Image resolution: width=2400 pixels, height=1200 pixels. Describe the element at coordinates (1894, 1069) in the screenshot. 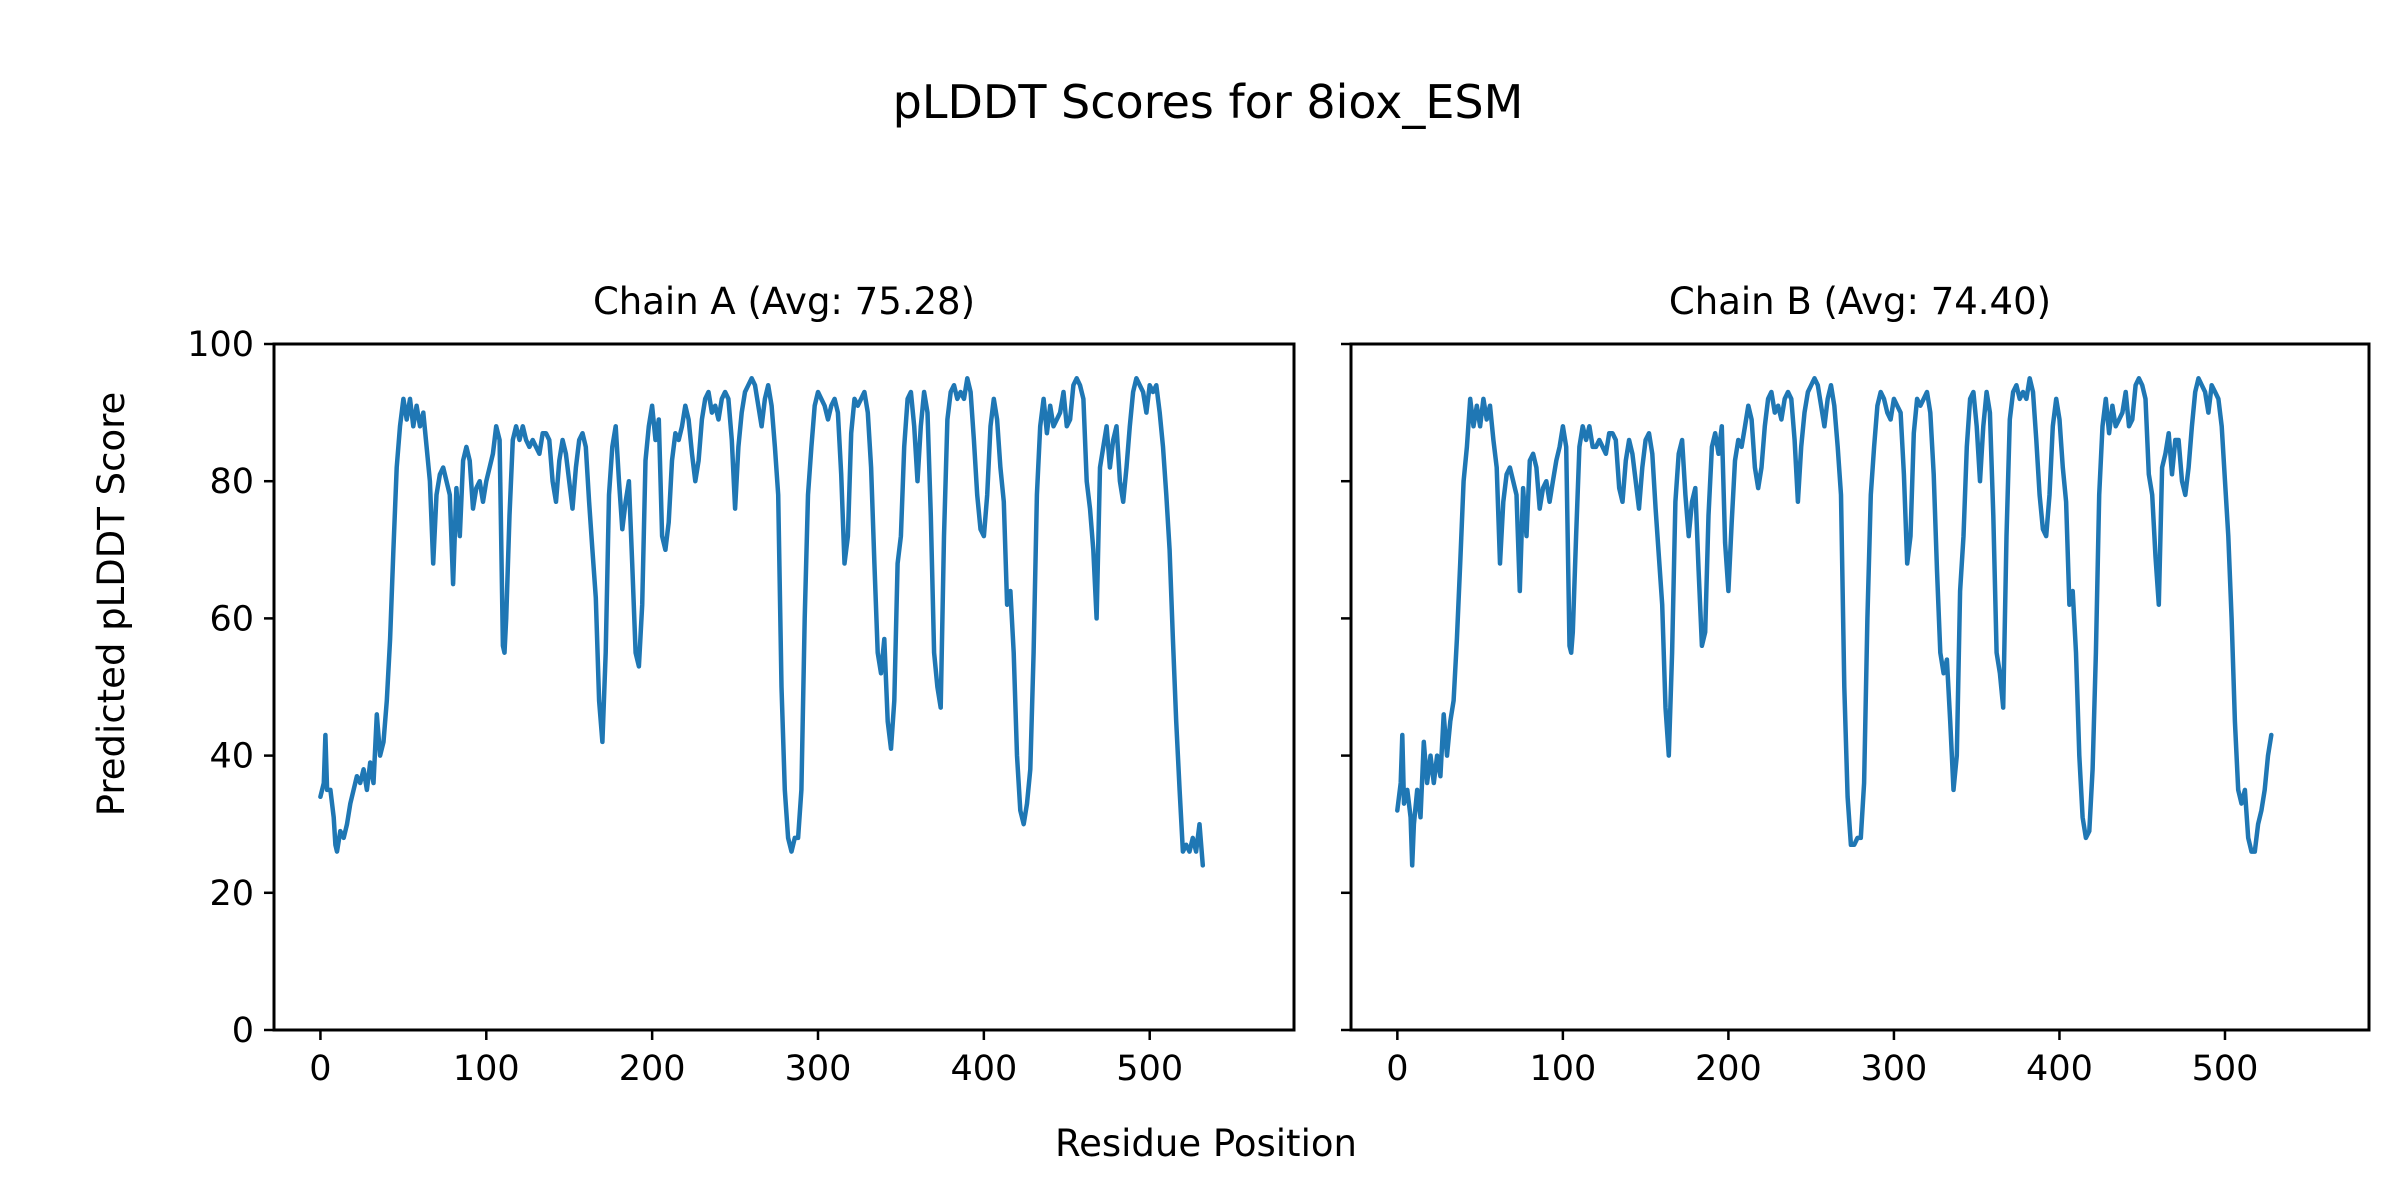

I see `x-tick-label-b-300: 300` at that location.